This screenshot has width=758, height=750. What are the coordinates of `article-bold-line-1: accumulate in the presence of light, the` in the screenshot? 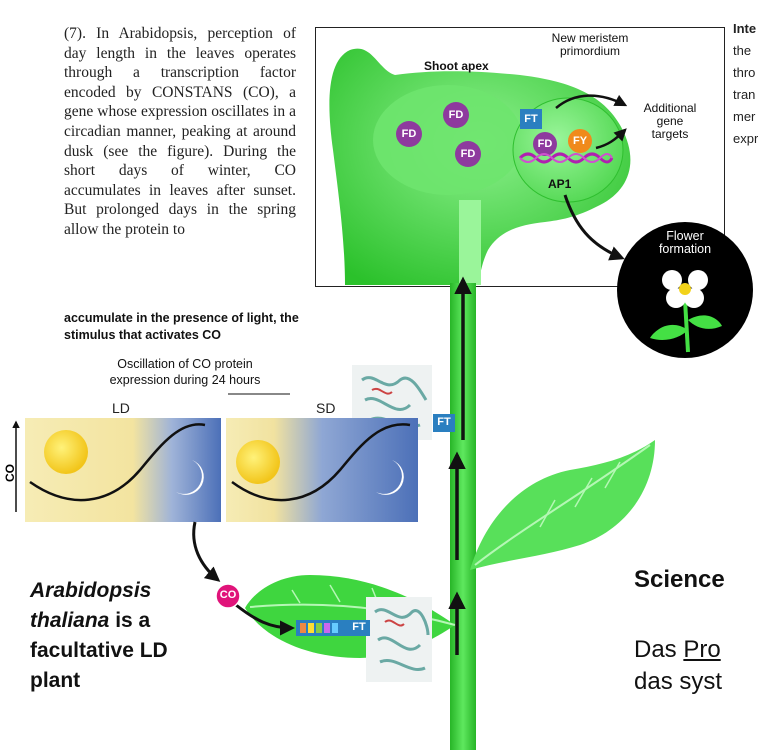 It's located at (181, 318).